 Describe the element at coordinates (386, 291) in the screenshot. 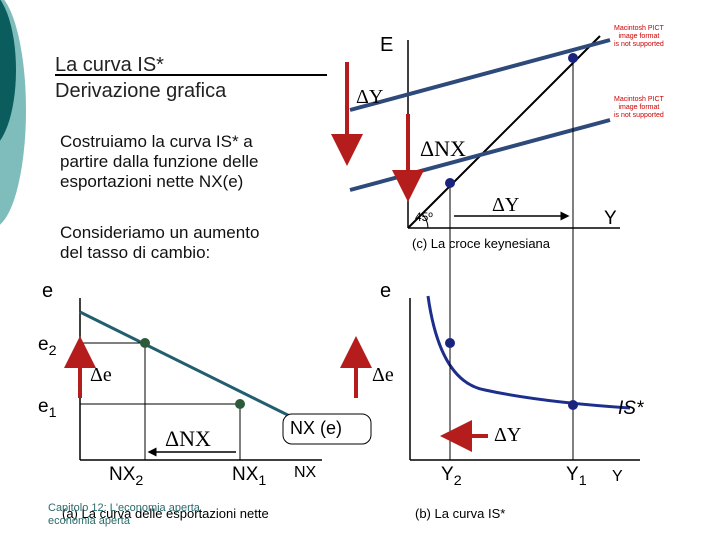

I see `panel-b-y-label: e` at that location.